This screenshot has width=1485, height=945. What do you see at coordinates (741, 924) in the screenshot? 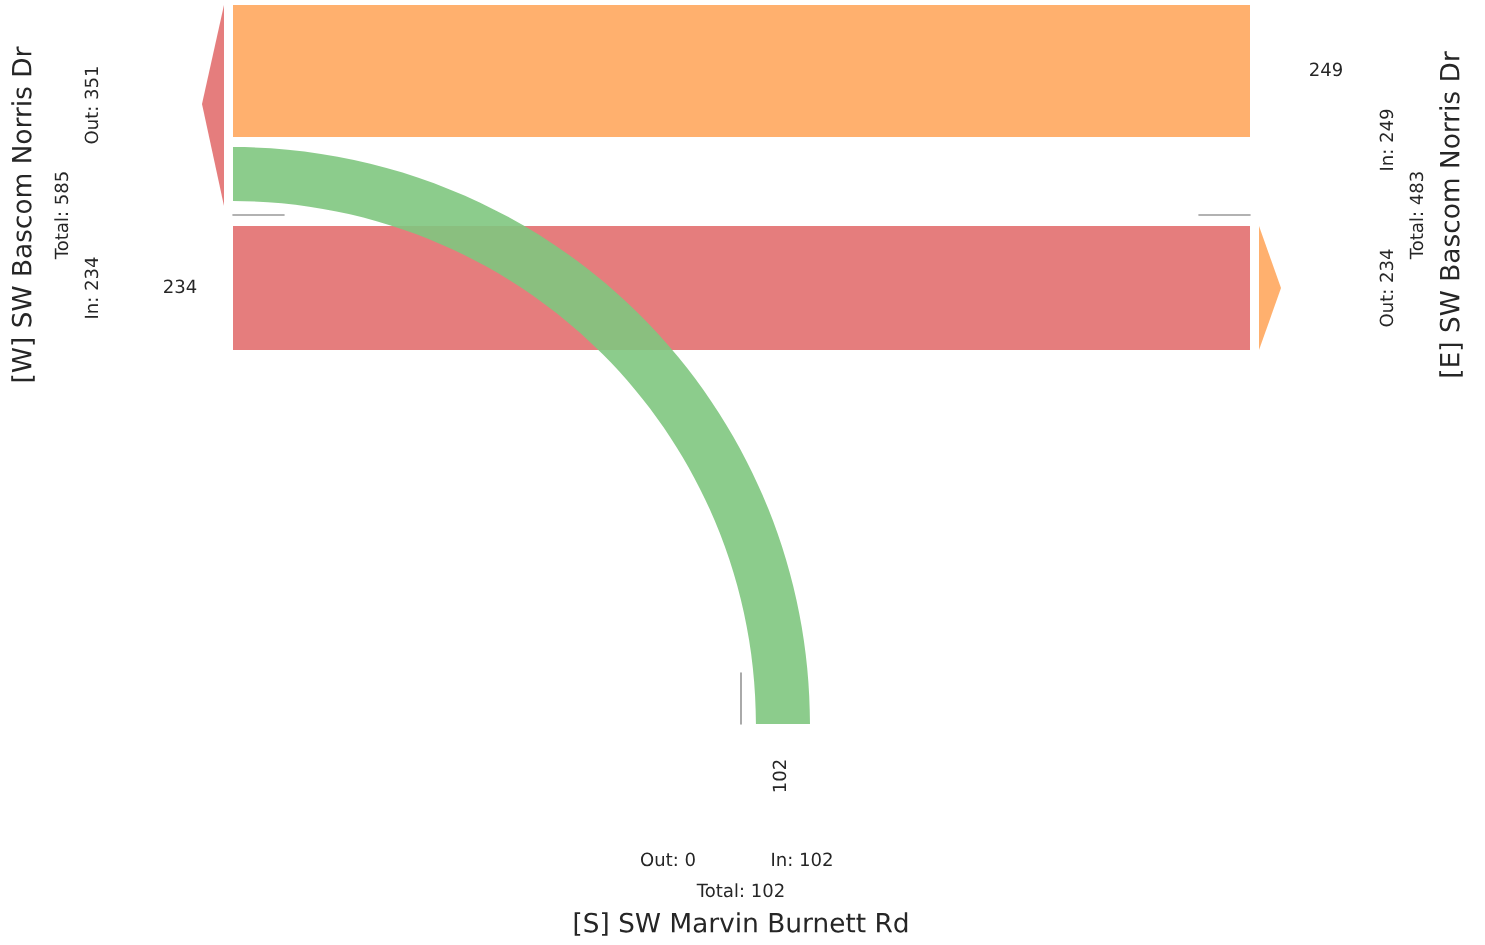
I see `text: [S] SW Marvin Burnett Rd` at bounding box center [741, 924].